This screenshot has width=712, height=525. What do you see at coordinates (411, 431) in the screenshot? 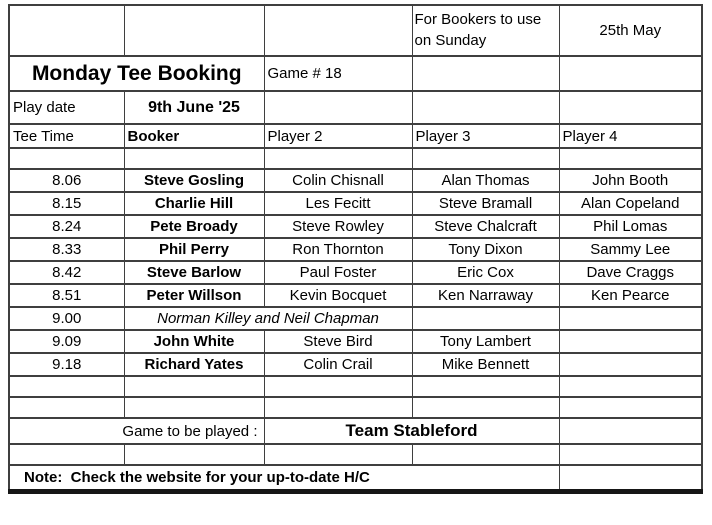
I see `game-to-be-played-value: Team Stableford` at bounding box center [411, 431].